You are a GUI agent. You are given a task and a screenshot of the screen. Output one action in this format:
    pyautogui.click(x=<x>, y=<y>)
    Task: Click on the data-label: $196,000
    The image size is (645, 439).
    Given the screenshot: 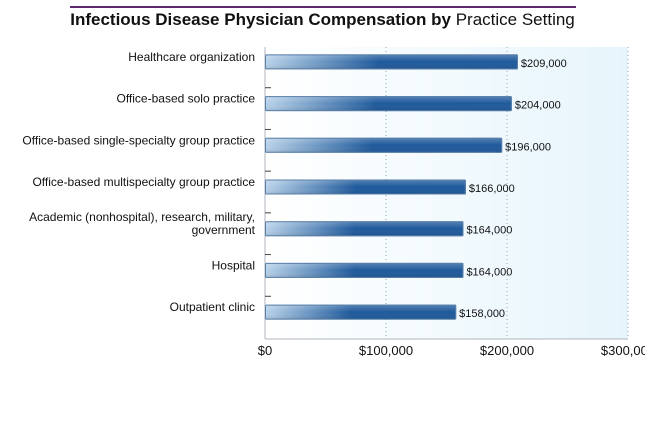 What is the action you would take?
    pyautogui.click(x=528, y=147)
    